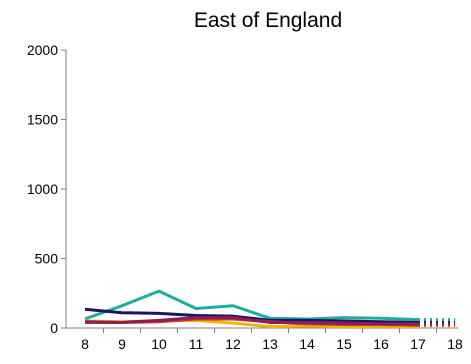 The image size is (471, 364). I want to click on x-tick-label: 13, so click(270, 344).